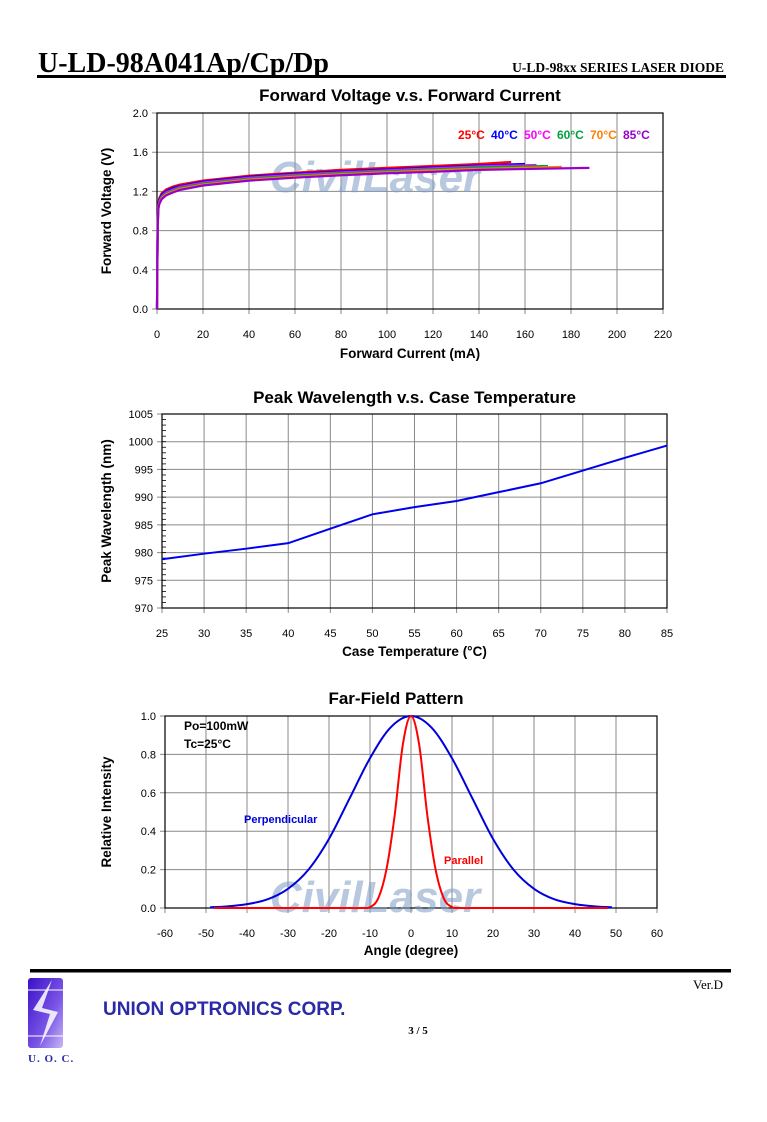 Image resolution: width=767 pixels, height=1122 pixels. I want to click on y-tick-label: 975, so click(144, 581).